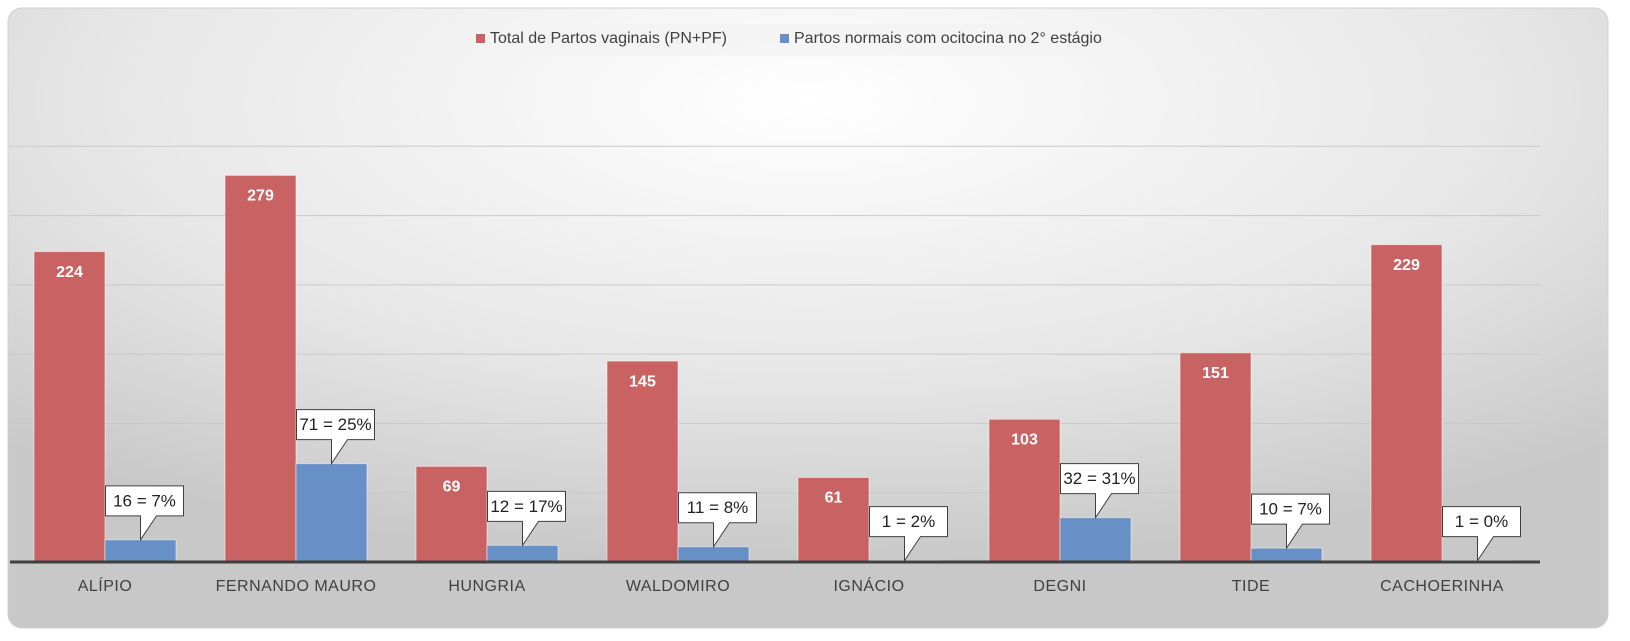  Describe the element at coordinates (105, 585) in the screenshot. I see `x-tick-label: ALÍPIO` at that location.